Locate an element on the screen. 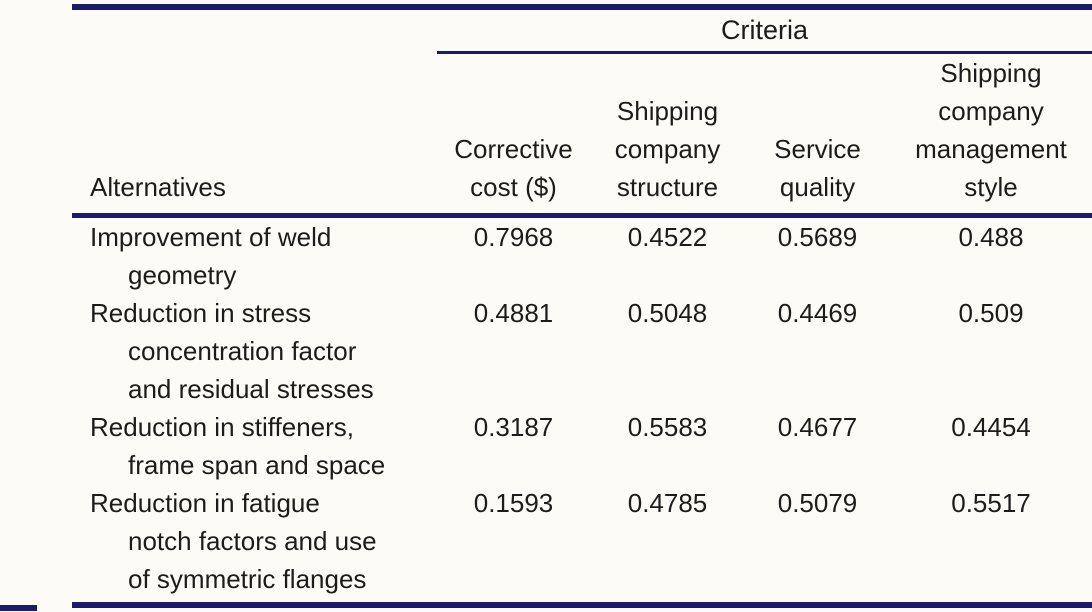  cell-value: 0.7968 is located at coordinates (513, 236).